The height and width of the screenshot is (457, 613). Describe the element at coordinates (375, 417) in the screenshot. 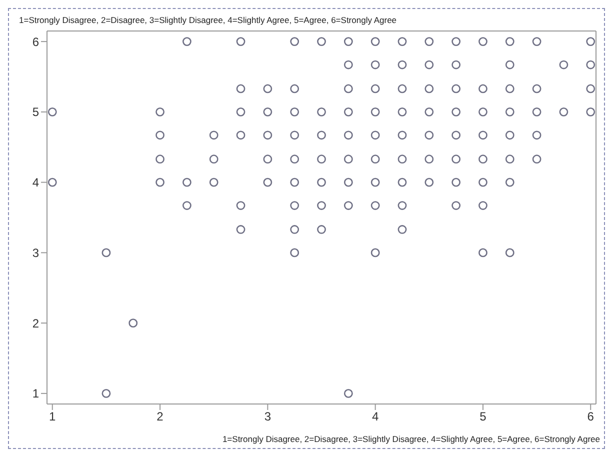

I see `x-tick-label: 4` at that location.